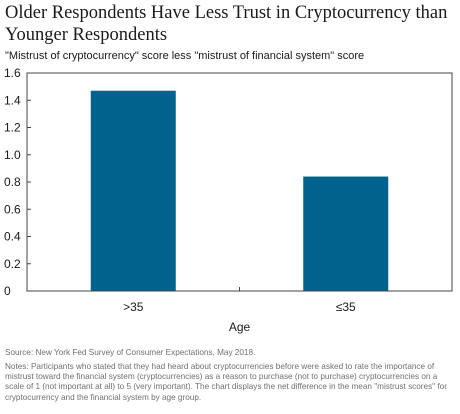 This screenshot has height=414, width=460. I want to click on y-tick-label: 0.4, so click(12, 237).